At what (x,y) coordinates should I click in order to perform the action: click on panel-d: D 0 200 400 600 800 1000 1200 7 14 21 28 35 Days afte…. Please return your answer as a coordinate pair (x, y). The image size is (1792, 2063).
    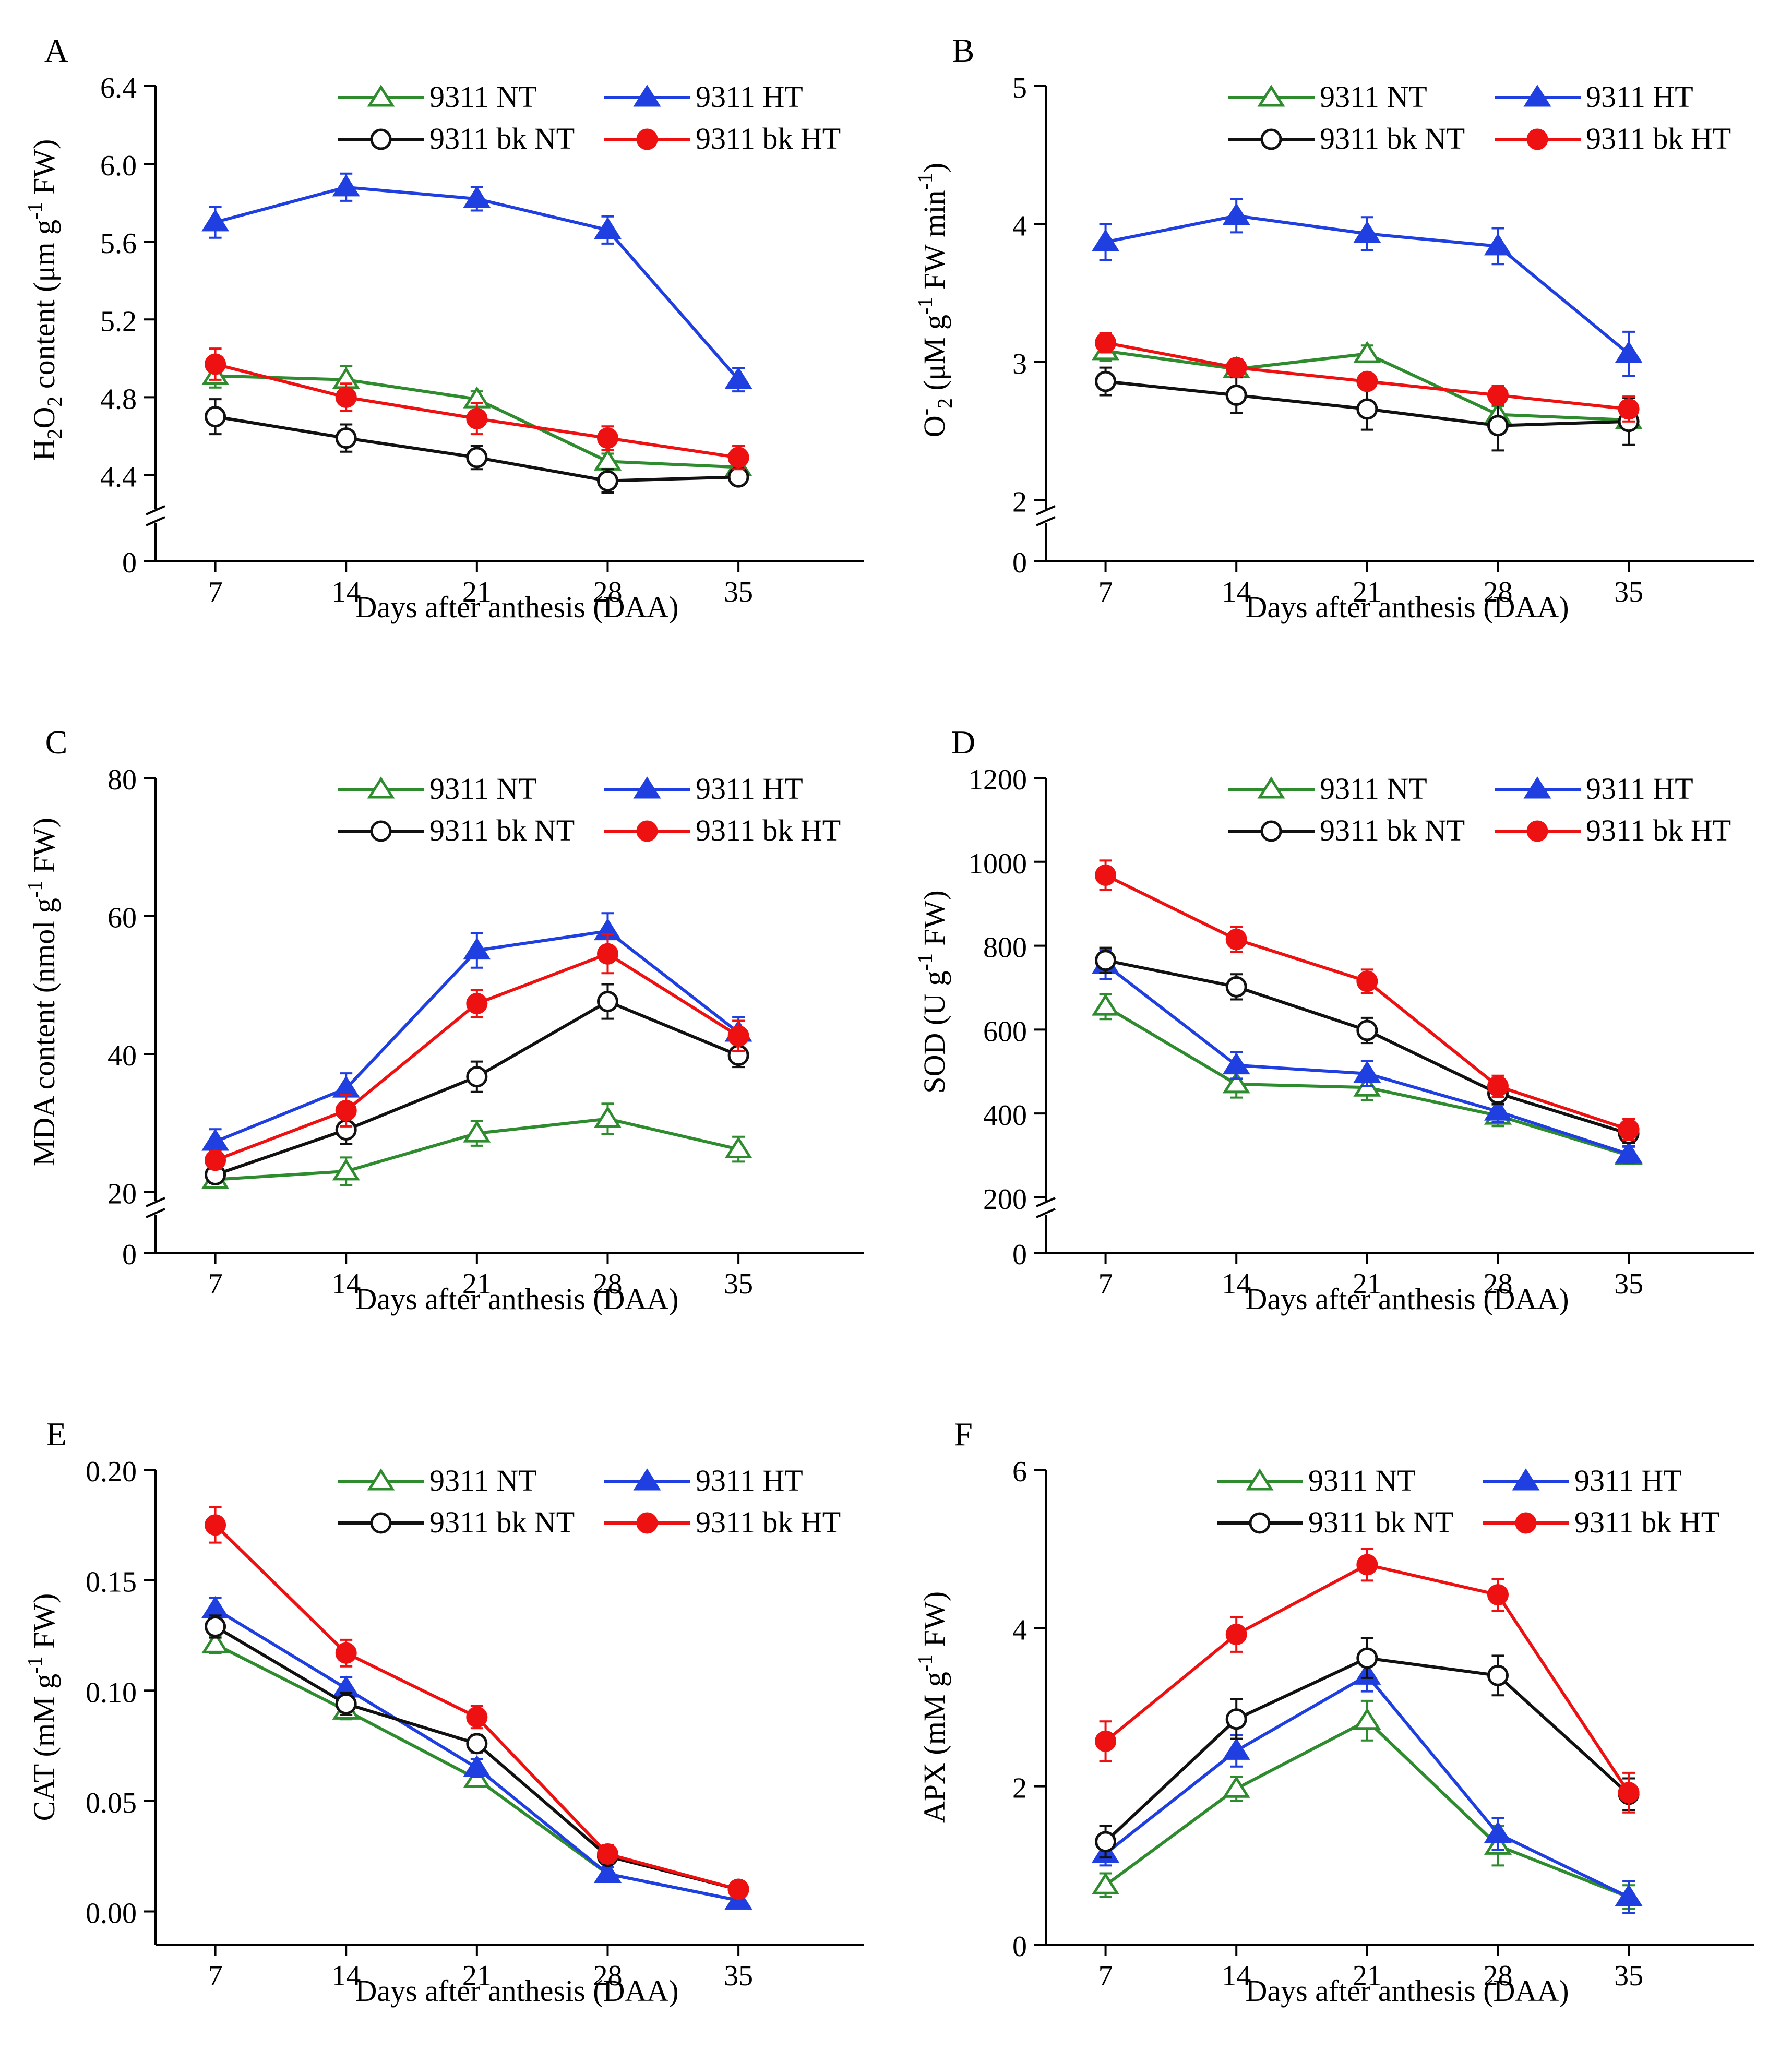
    Looking at the image, I should click on (1334, 1020).